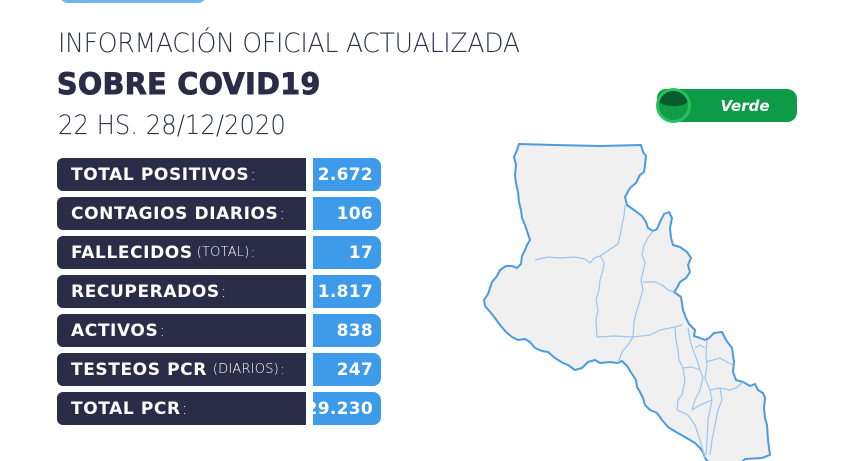  I want to click on stat-qualifier: (TOTAL), so click(223, 252).